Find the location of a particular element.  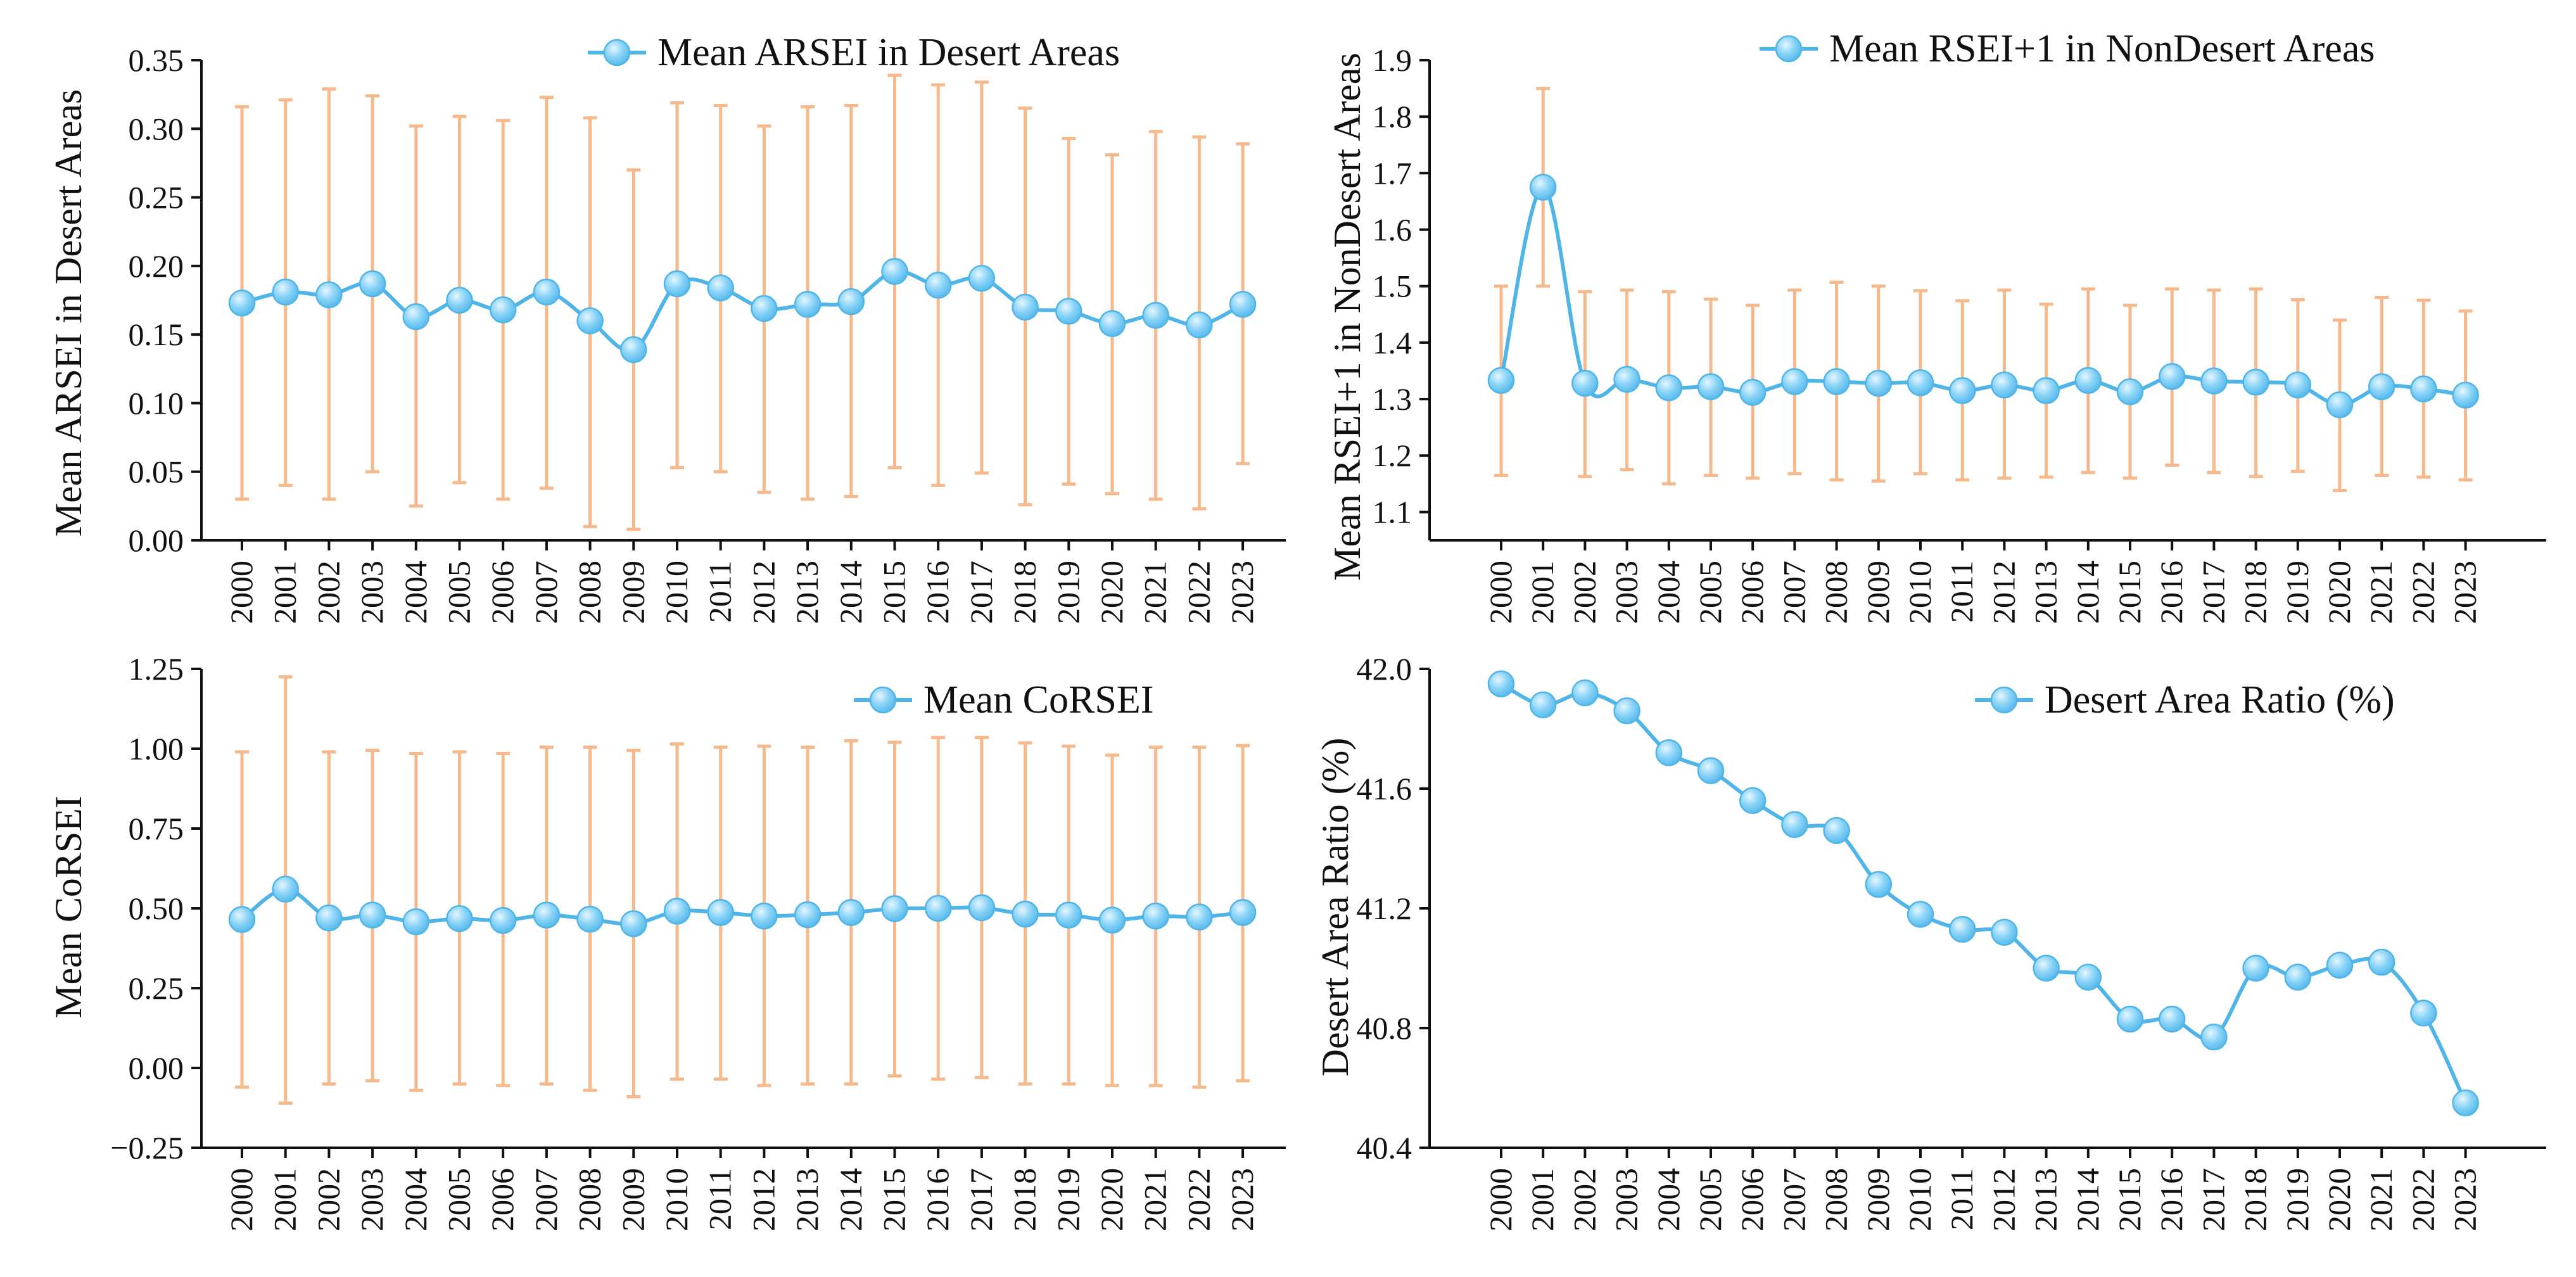

y-tick-label: 40.4 is located at coordinates (1385, 1148).